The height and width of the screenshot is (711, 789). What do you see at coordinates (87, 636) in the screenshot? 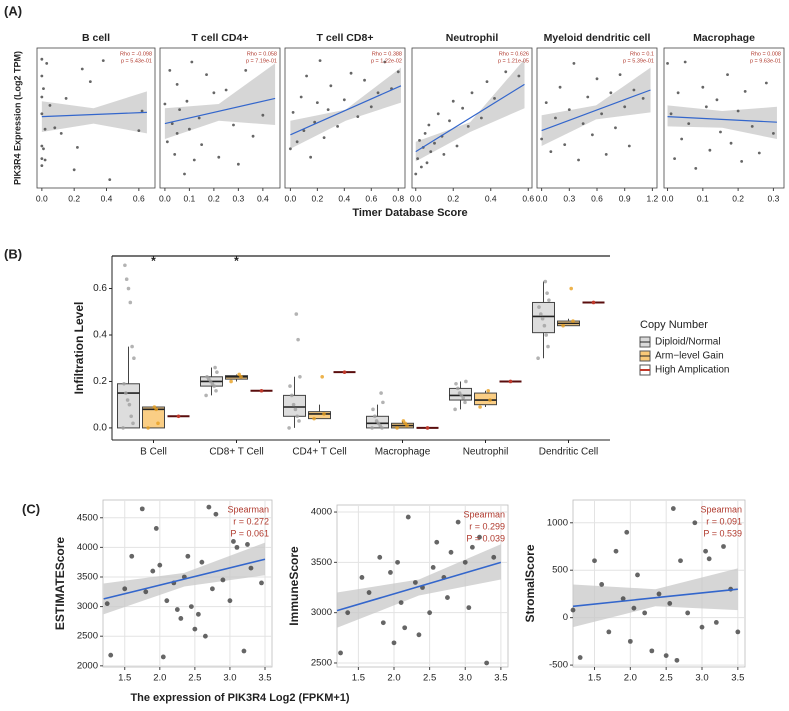
I see `y-tick-label: 2500` at bounding box center [87, 636].